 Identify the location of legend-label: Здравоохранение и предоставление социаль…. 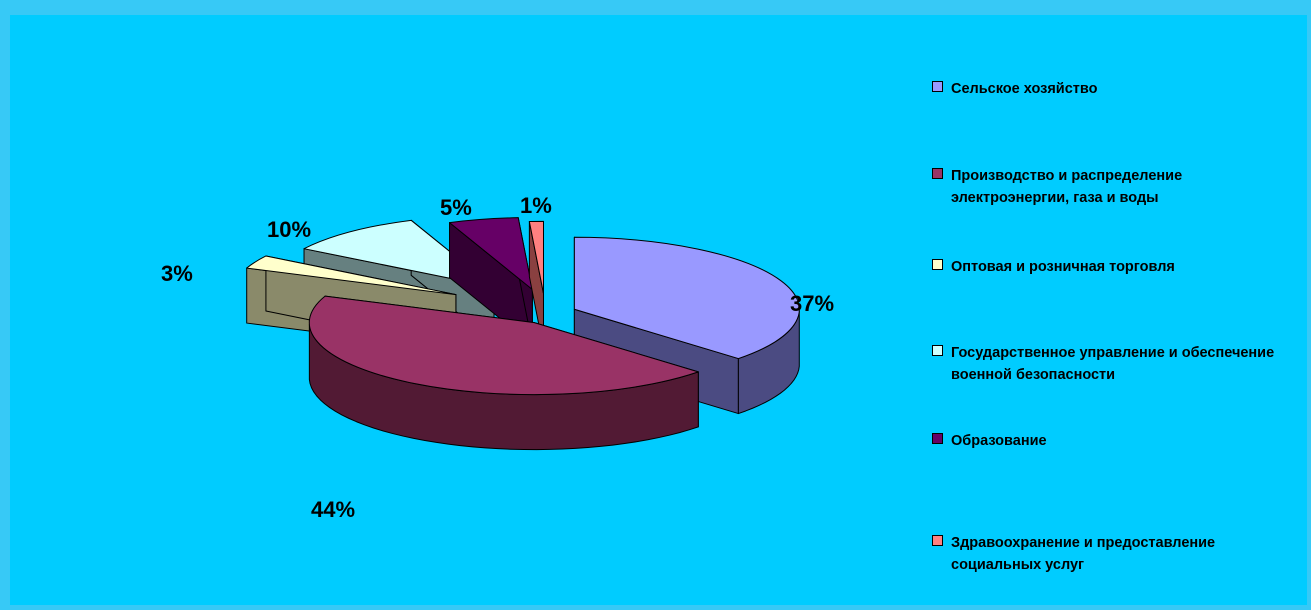
(1083, 554).